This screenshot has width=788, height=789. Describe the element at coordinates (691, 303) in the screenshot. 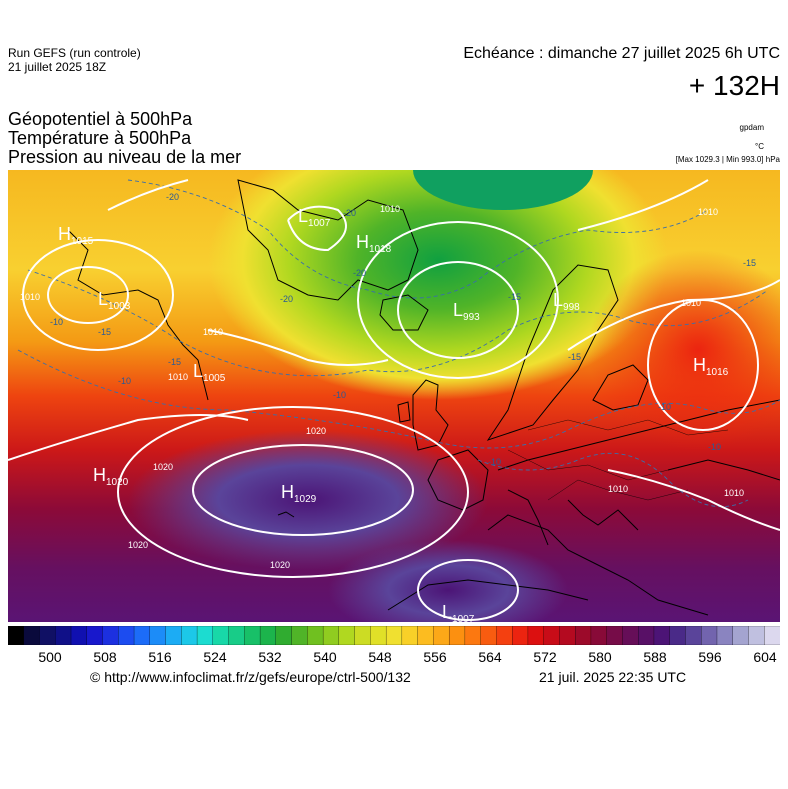

I see `isobar-label-4: 1010` at that location.